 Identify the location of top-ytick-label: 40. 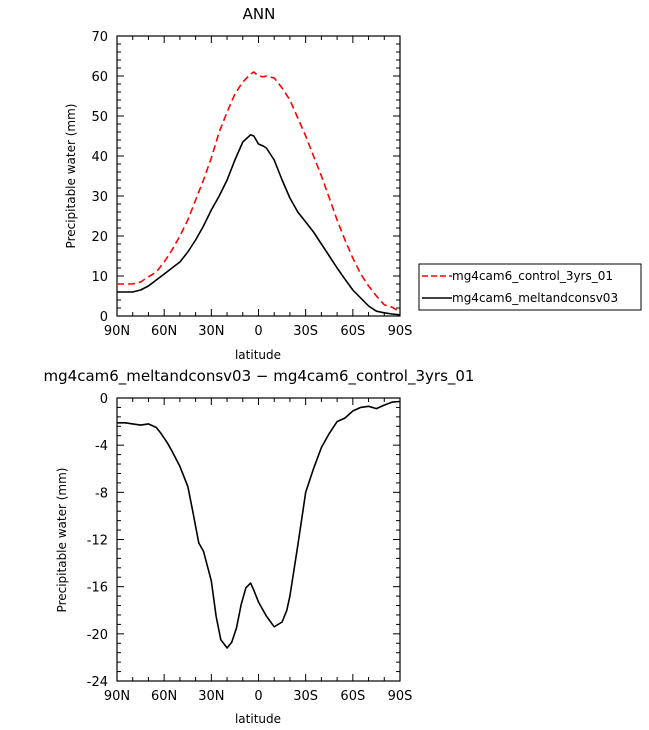
(99, 157).